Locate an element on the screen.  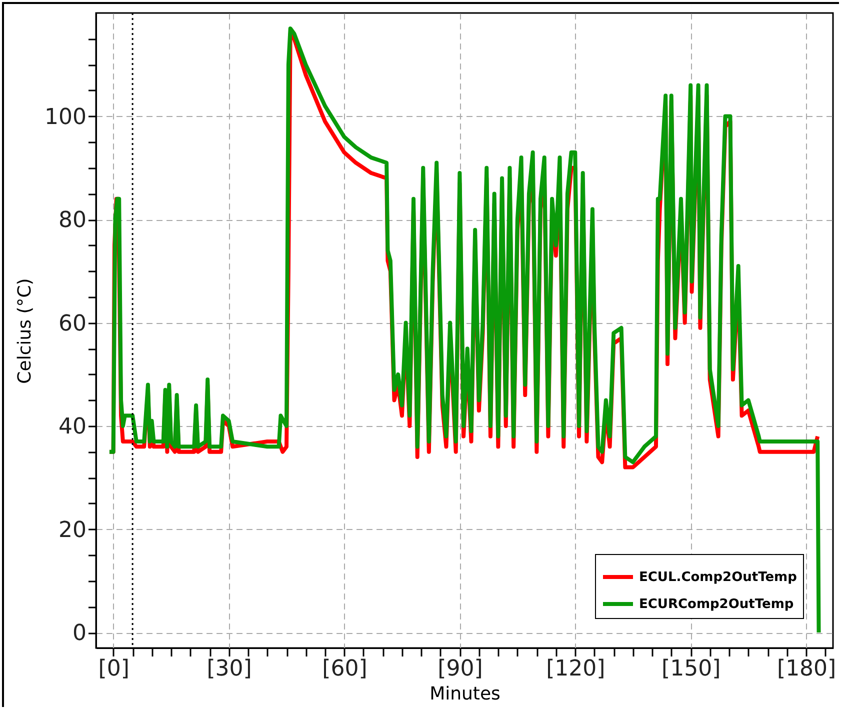
x-tick-label: [180] is located at coordinates (806, 669).